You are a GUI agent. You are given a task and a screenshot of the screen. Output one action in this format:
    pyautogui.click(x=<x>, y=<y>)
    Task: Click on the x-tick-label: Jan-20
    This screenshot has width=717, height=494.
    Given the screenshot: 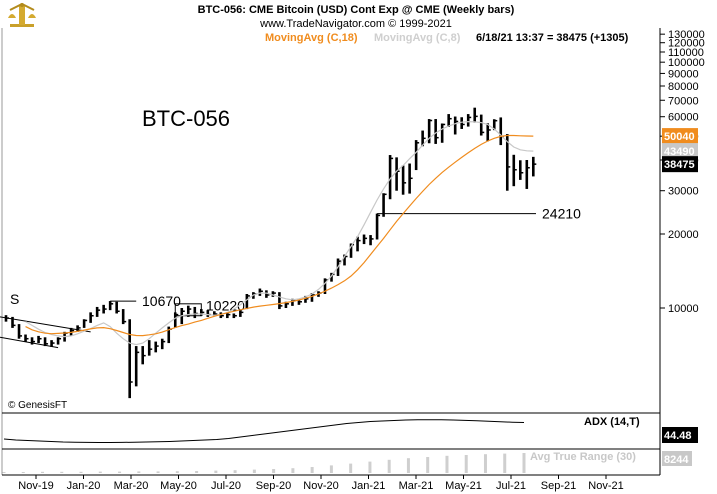 What is the action you would take?
    pyautogui.click(x=84, y=486)
    